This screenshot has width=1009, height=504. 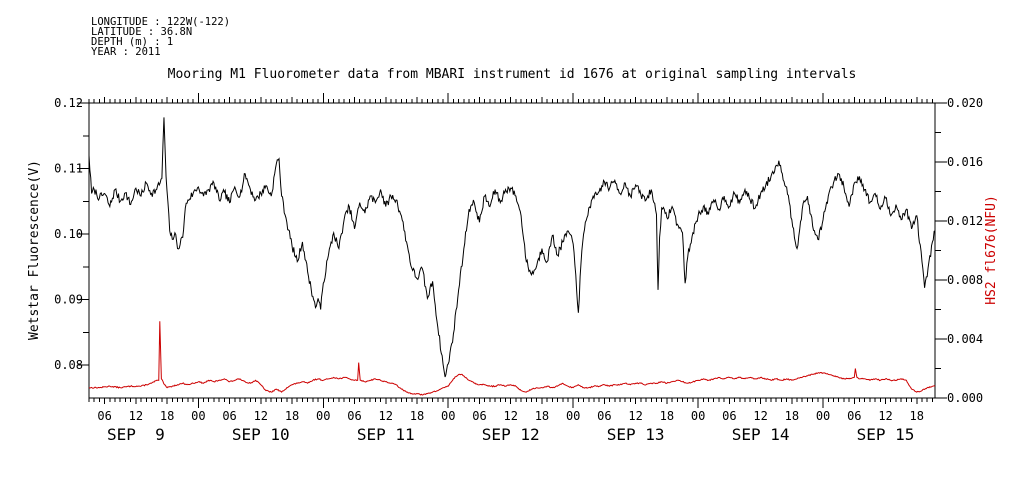 What do you see at coordinates (261, 434) in the screenshot?
I see `x-axis-day-label: SEP 10` at bounding box center [261, 434].